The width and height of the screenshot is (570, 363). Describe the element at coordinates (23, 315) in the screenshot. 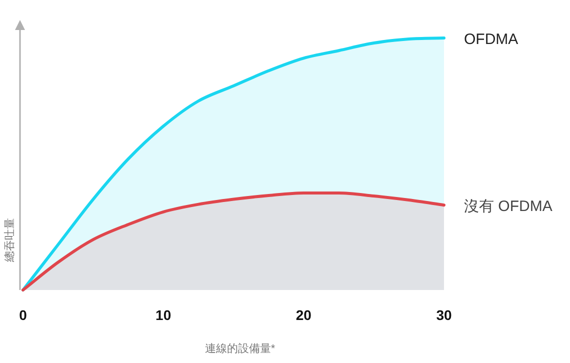

I see `x-tick-label: 0` at that location.